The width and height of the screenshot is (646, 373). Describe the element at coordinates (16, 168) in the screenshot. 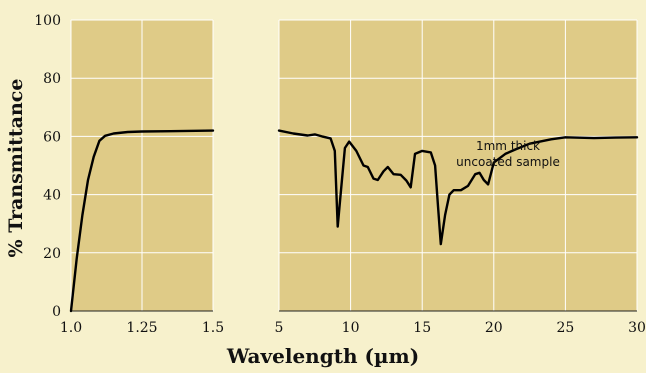

I see `y-axis-label: % Transmittance` at that location.